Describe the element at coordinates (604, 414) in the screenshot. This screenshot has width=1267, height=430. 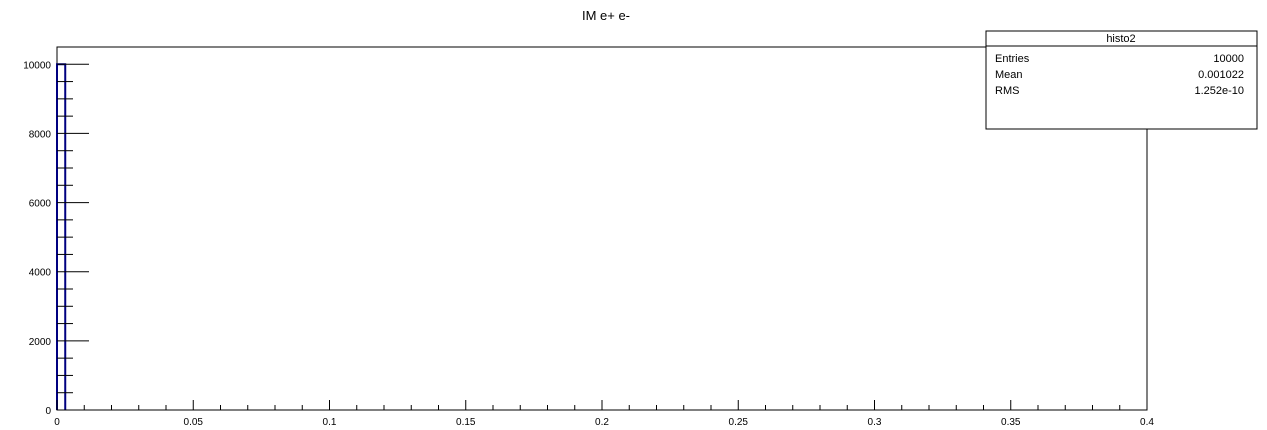
I see `x-axis: 0 0.05 0.1 0.15 0.2 0.25 0.3 0.35 0.4` at that location.